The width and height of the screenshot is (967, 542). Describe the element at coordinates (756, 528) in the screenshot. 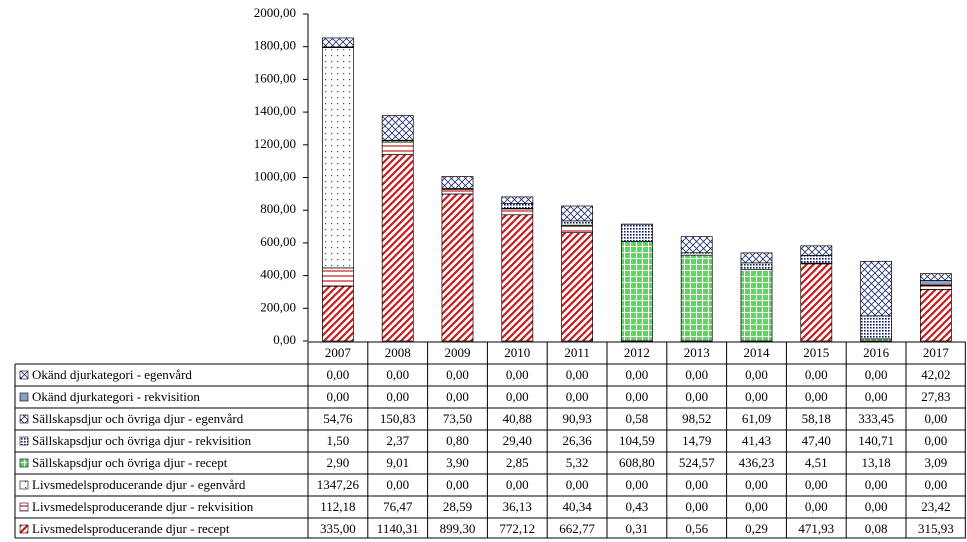

I see `table-value: 0,29` at that location.